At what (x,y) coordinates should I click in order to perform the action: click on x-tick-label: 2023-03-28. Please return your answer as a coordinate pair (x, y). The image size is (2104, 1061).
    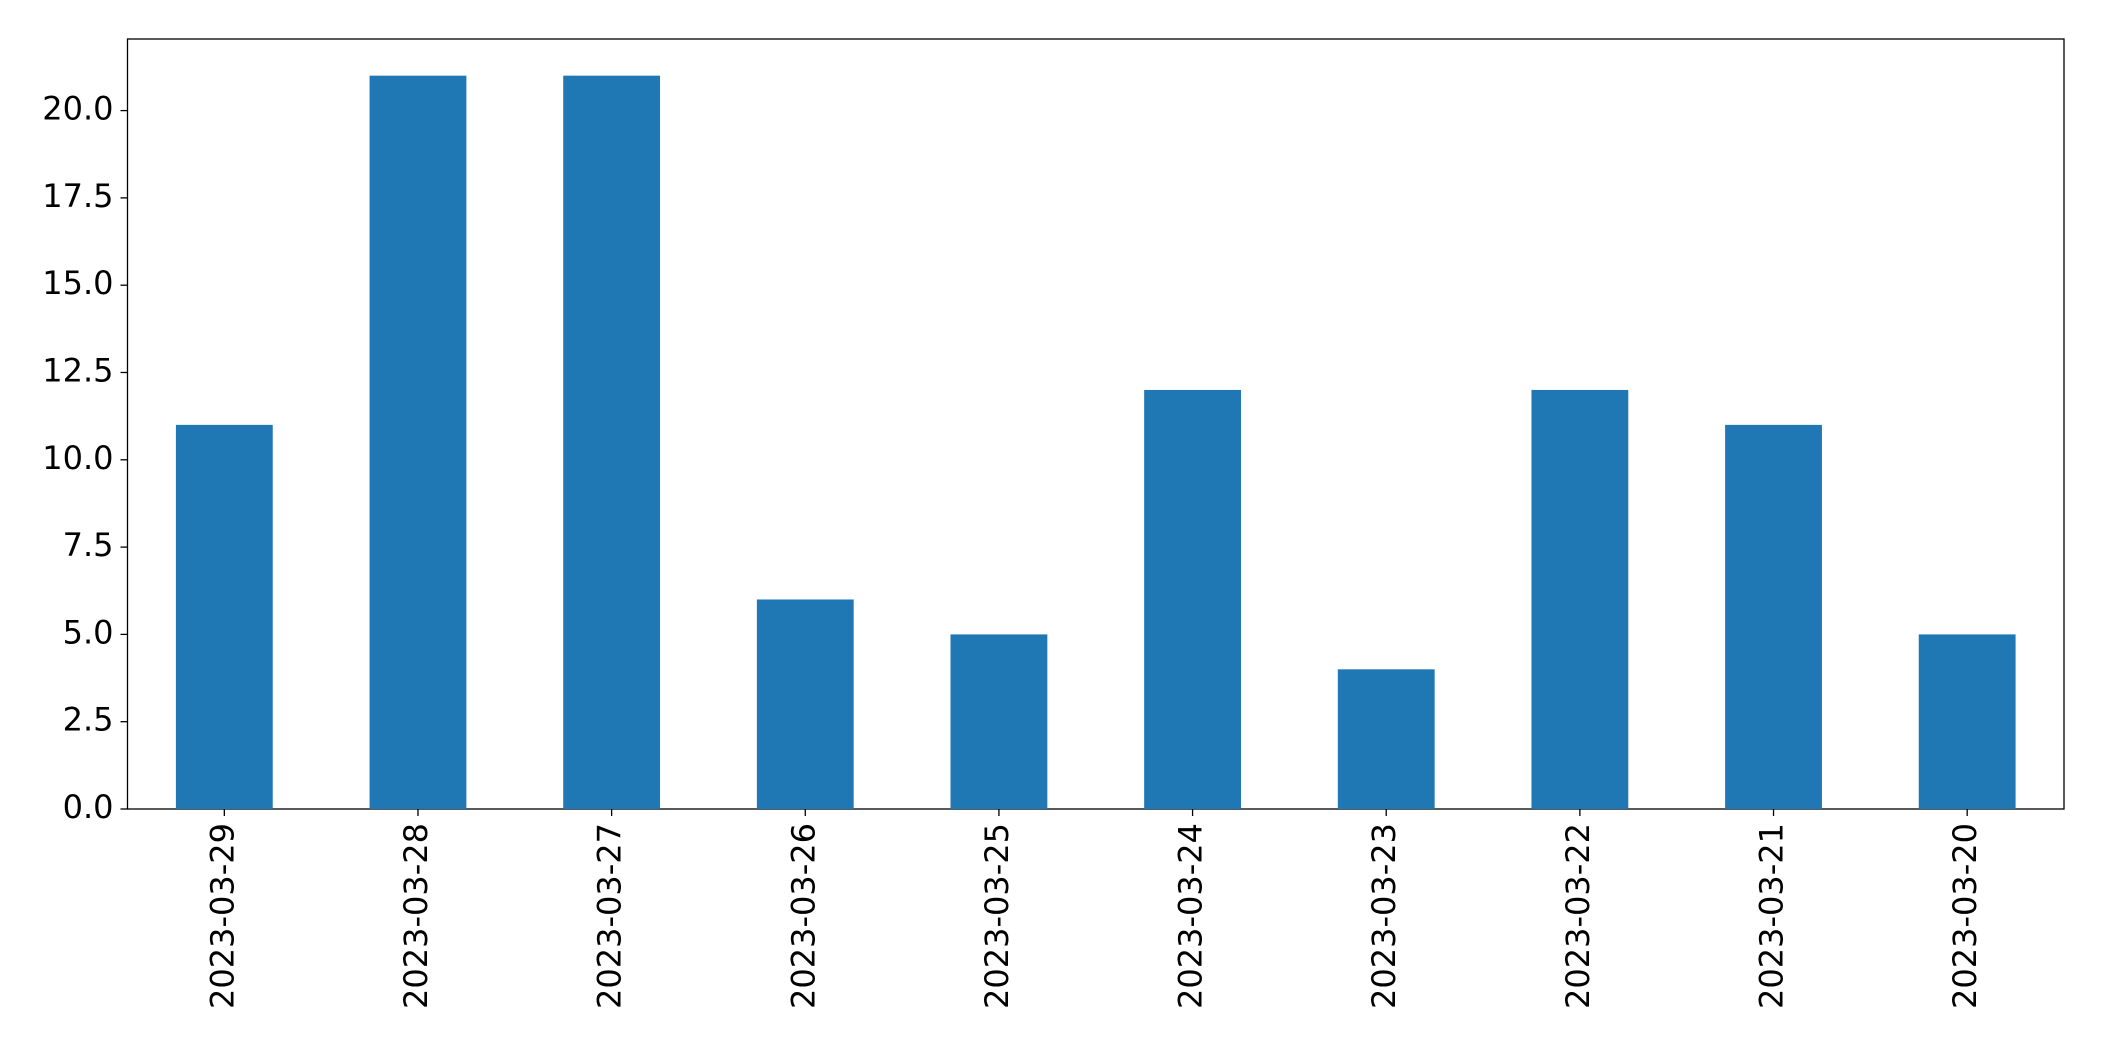
    Looking at the image, I should click on (416, 916).